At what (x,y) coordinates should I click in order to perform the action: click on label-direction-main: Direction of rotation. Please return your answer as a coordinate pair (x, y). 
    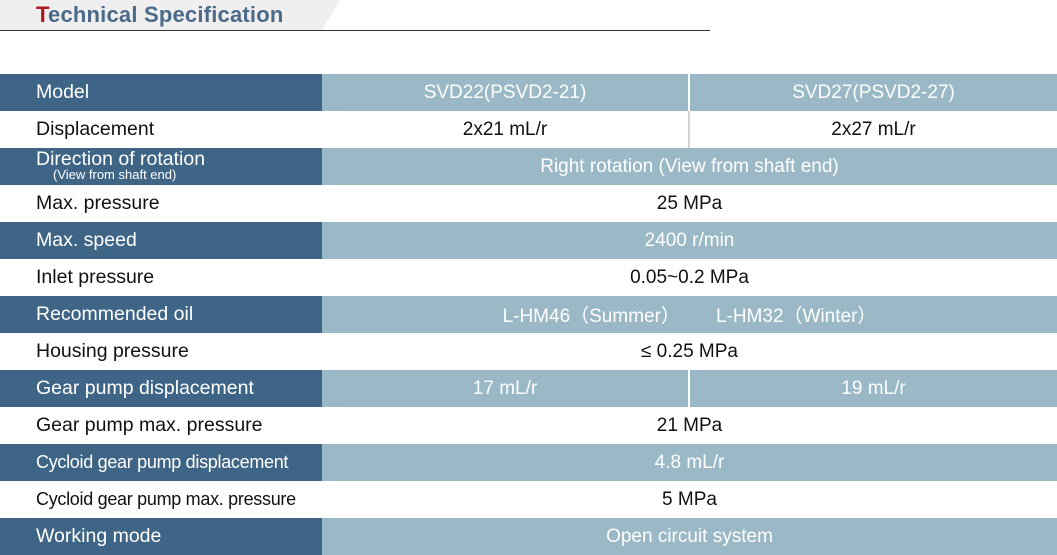
    Looking at the image, I should click on (121, 159).